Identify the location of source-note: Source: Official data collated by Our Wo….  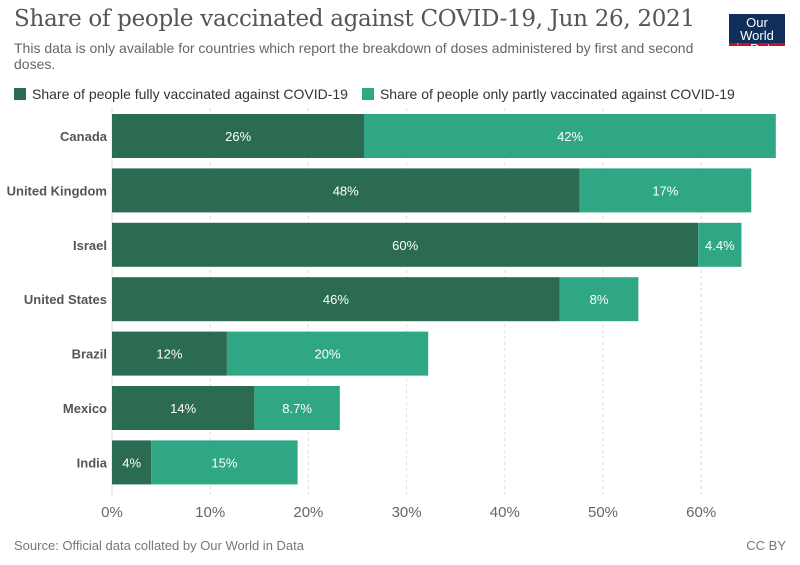
(159, 545).